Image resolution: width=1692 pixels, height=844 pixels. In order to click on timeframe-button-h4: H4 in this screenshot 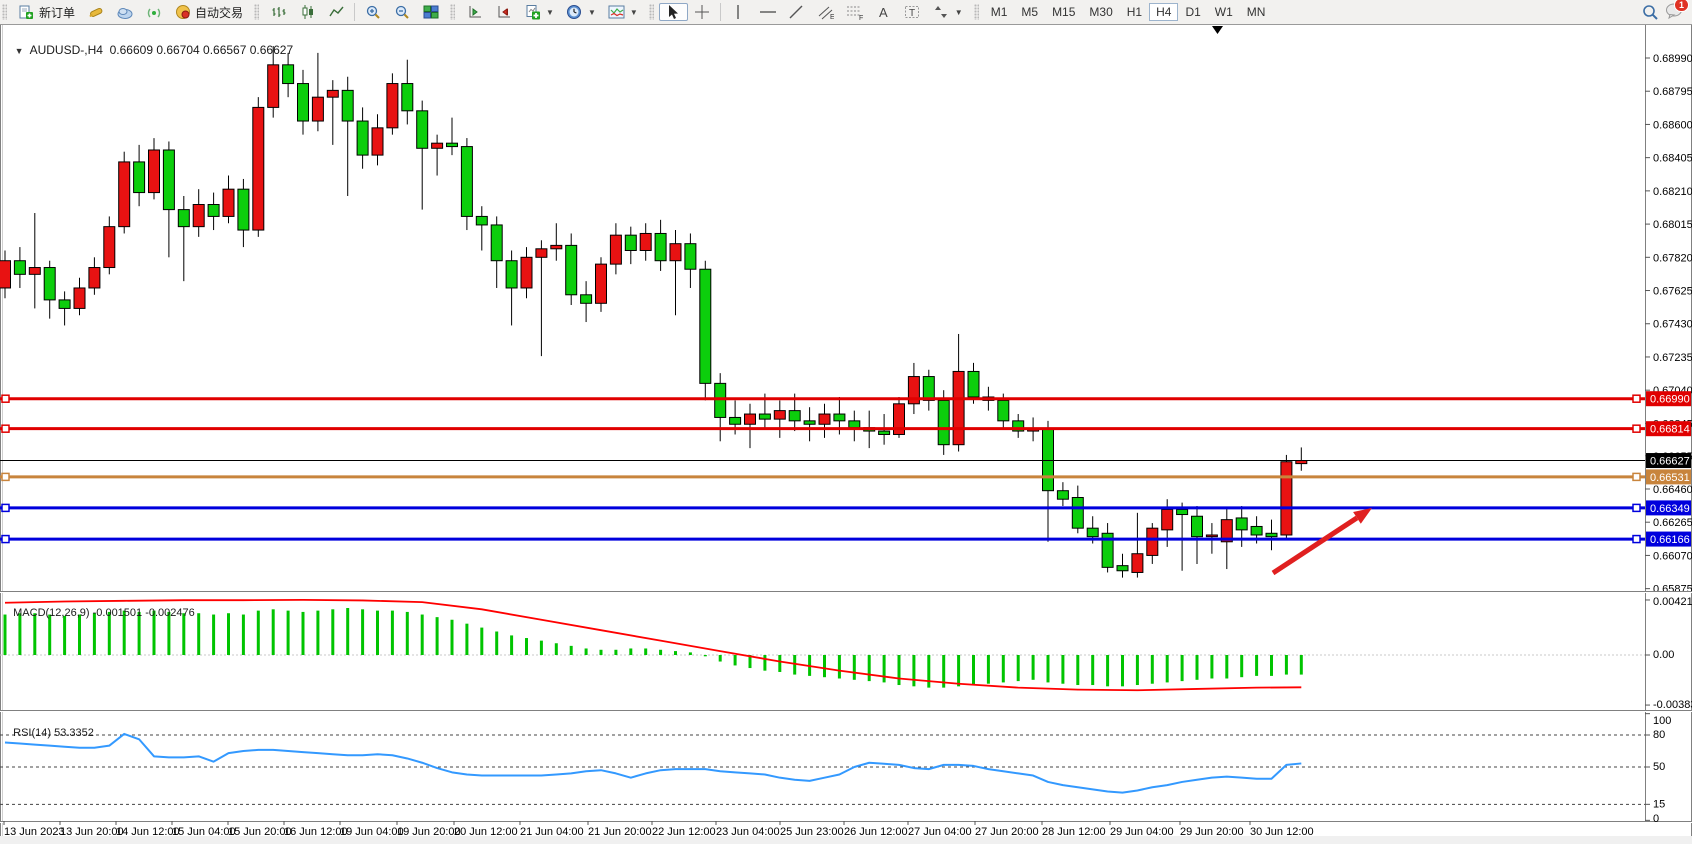, I will do `click(1164, 12)`.